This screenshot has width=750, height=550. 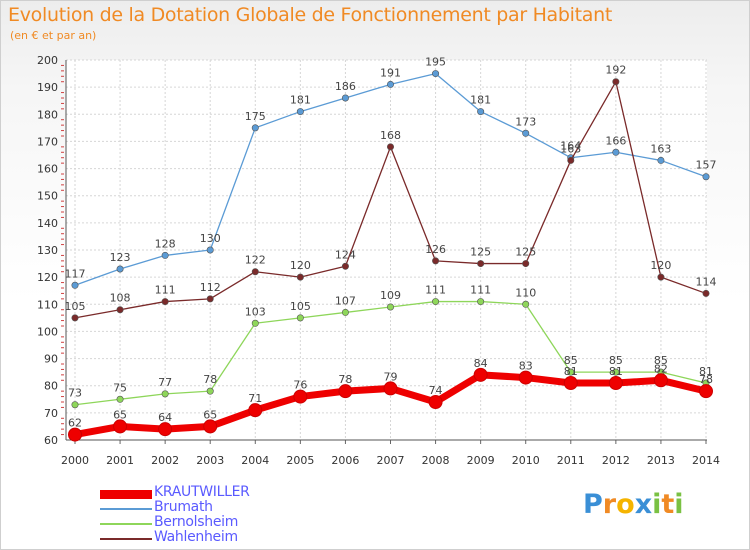 What do you see at coordinates (120, 414) in the screenshot?
I see `data-label: 65` at bounding box center [120, 414].